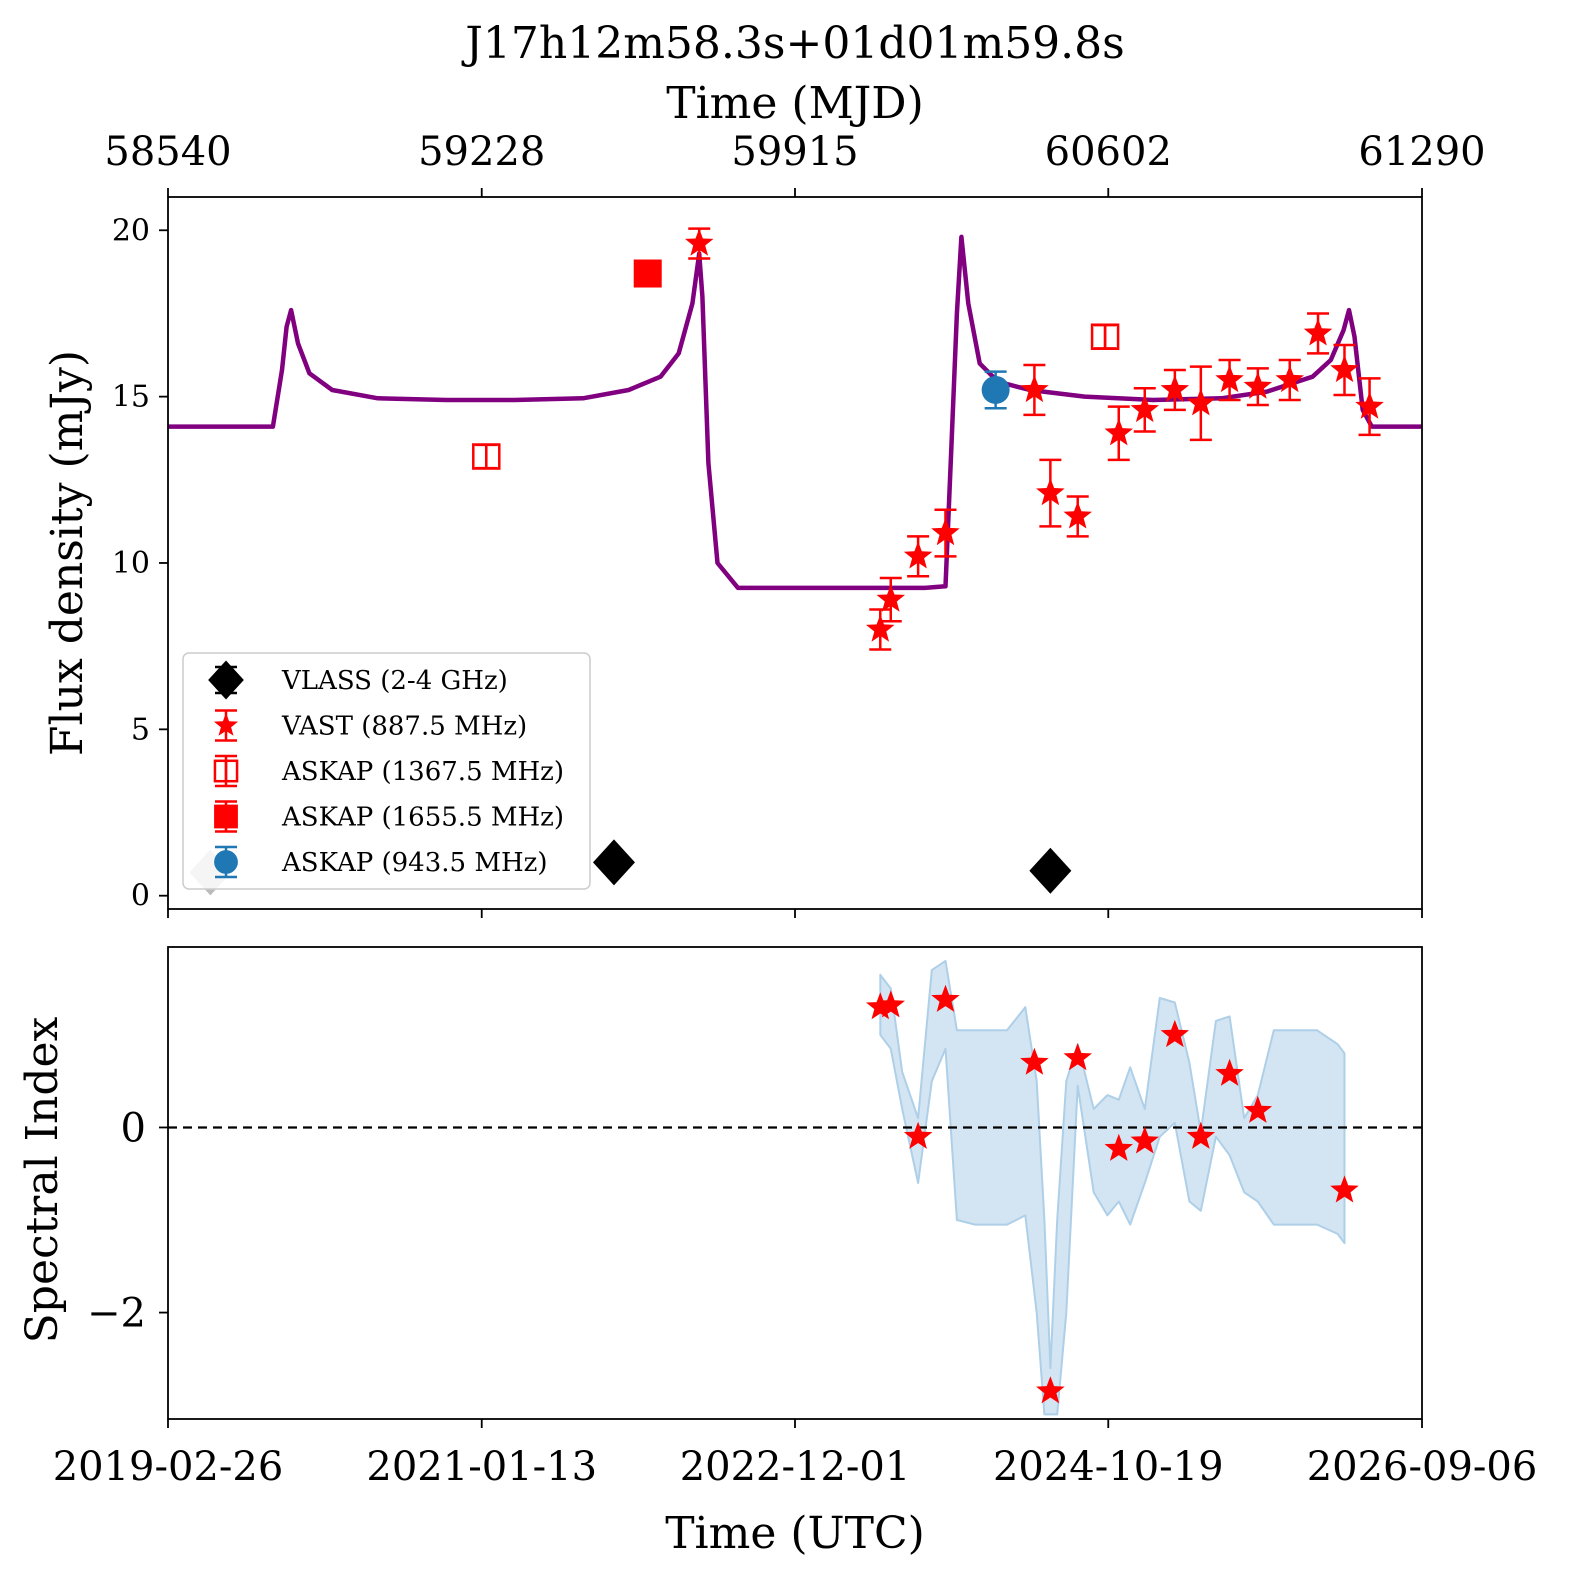  I want to click on legend-entry-2-label: ASKAP (1367.5 MHz), so click(422, 772).